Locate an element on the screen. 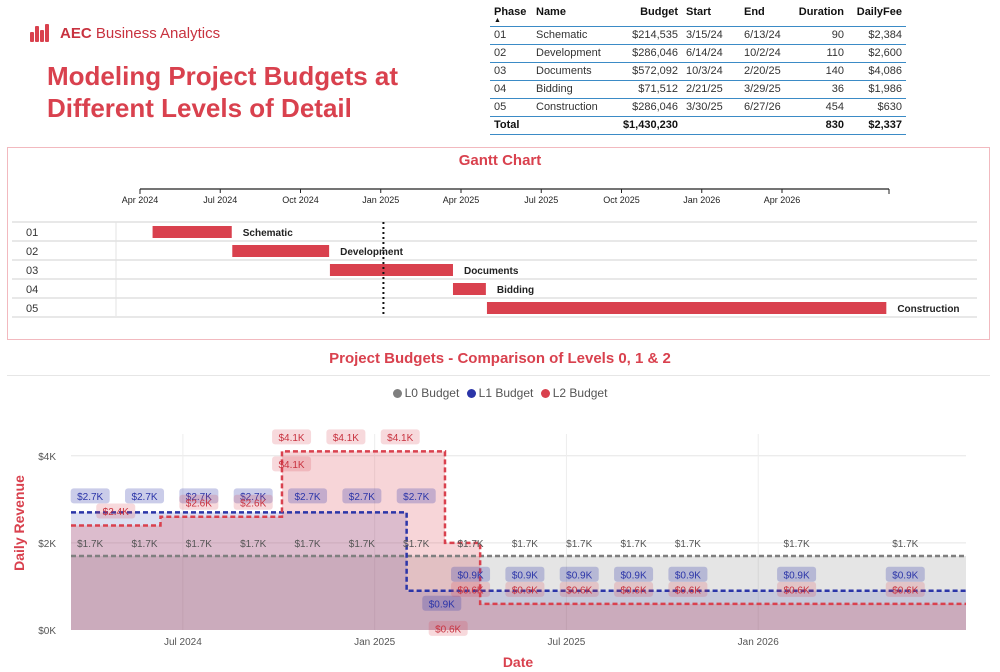 The image size is (1000, 672). gantt-axis-tick-label: Apr 2026 is located at coordinates (782, 200).